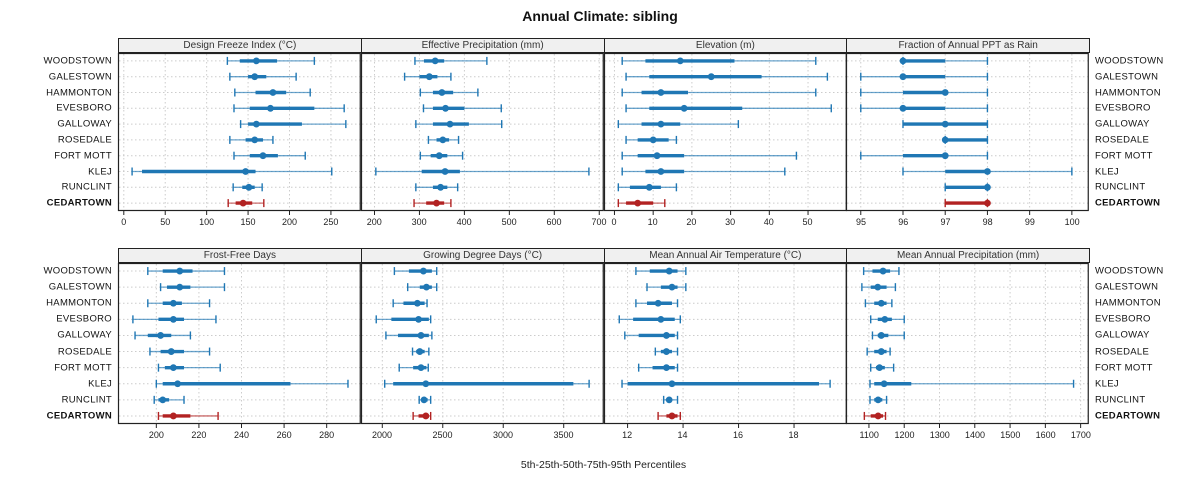 This screenshot has width=1200, height=500. I want to click on axis-tick-label: 14, so click(682, 435).